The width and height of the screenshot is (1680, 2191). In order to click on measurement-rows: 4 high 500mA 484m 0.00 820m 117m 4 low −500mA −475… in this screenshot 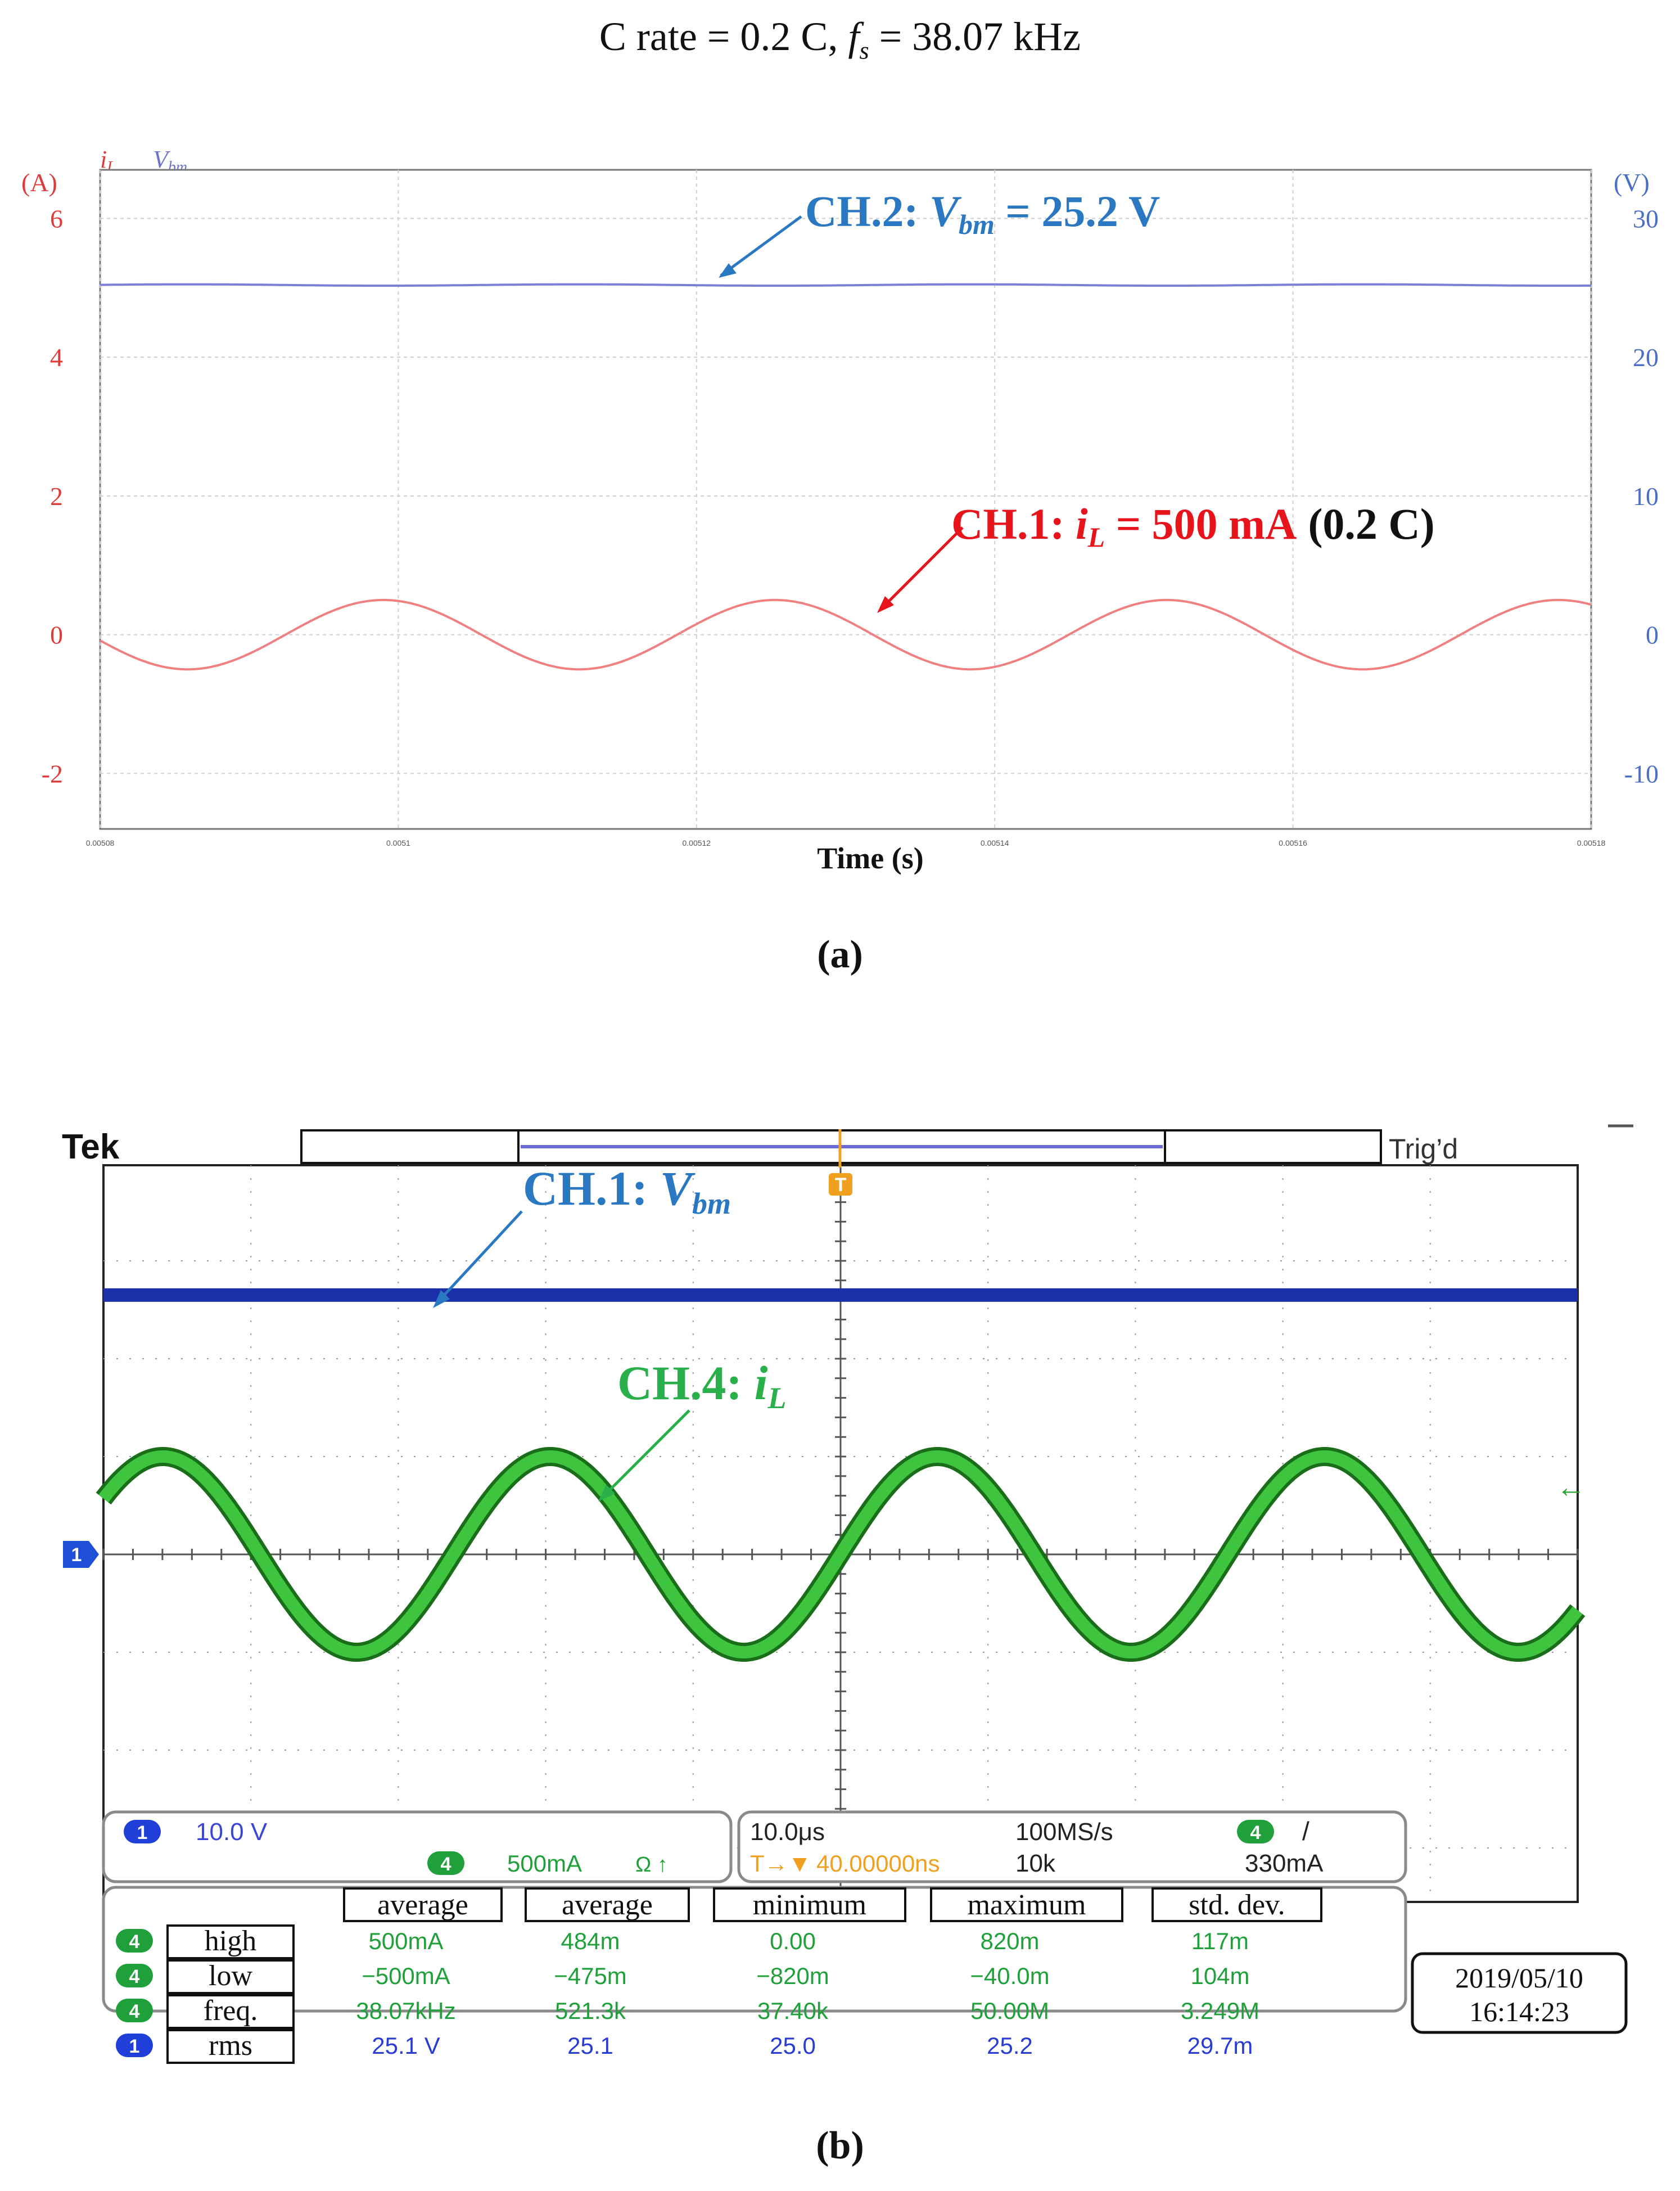, I will do `click(687, 1994)`.